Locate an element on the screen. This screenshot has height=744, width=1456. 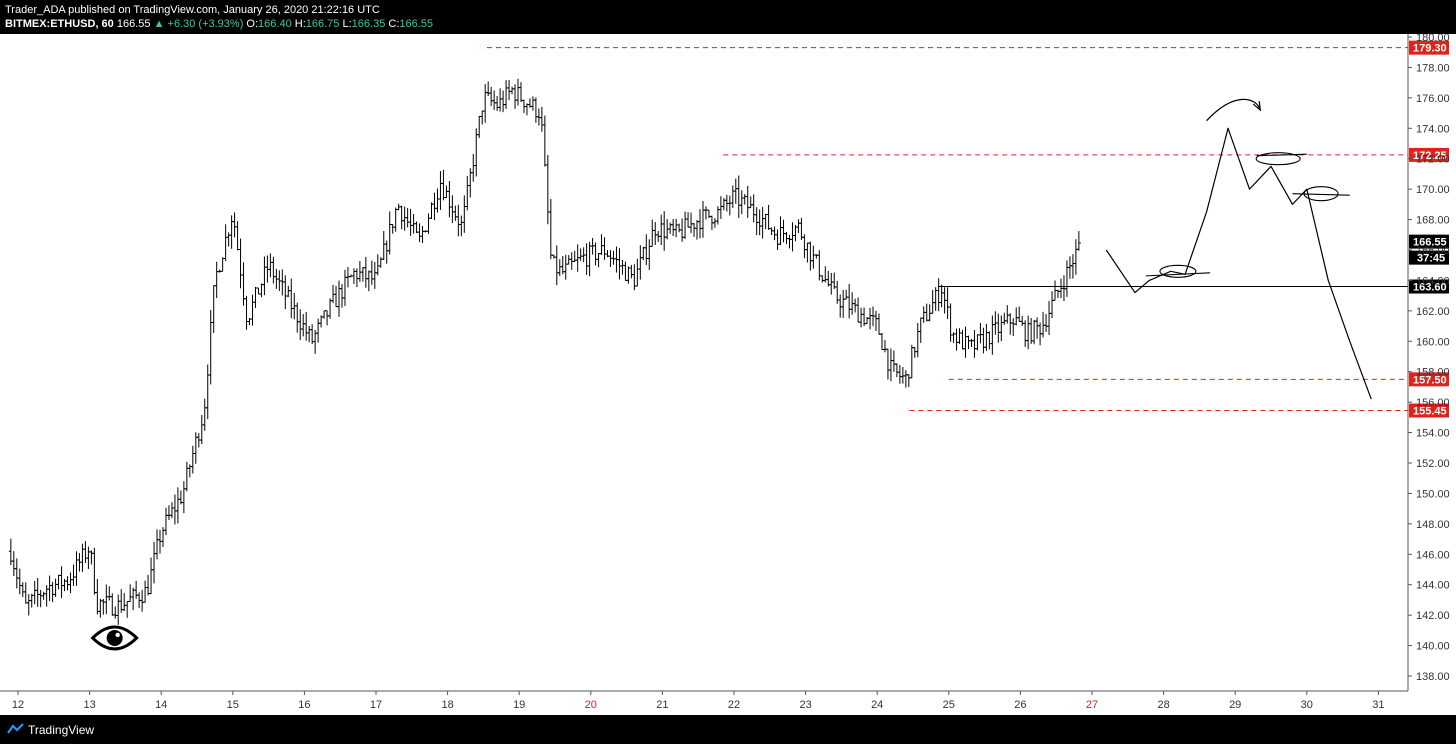
time-tick-label: 18 is located at coordinates (447, 705).